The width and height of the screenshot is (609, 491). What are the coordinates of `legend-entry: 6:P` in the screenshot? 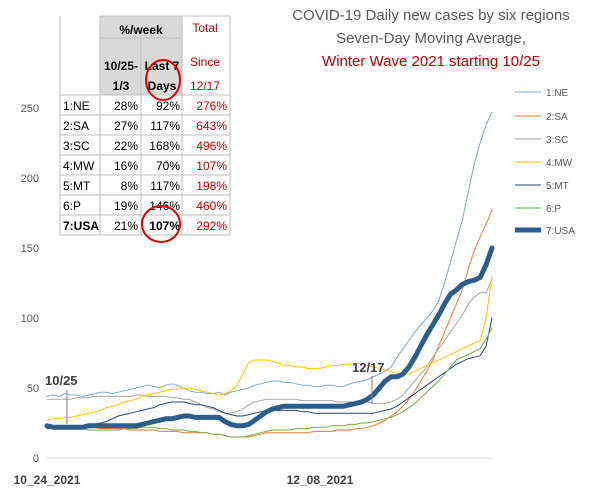 It's located at (553, 209).